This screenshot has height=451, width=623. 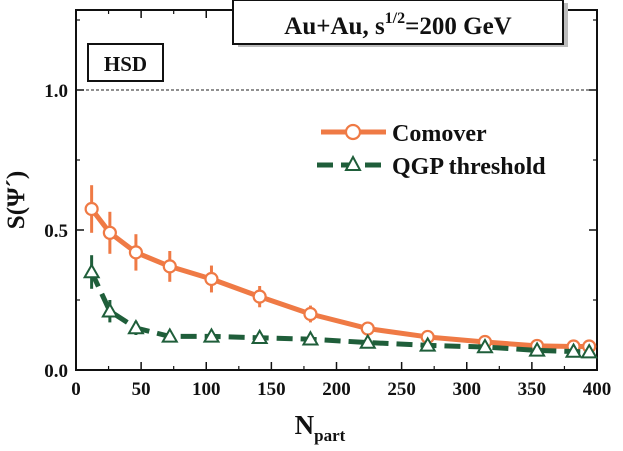 I want to click on x-tick-label: 150, so click(x=271, y=389).